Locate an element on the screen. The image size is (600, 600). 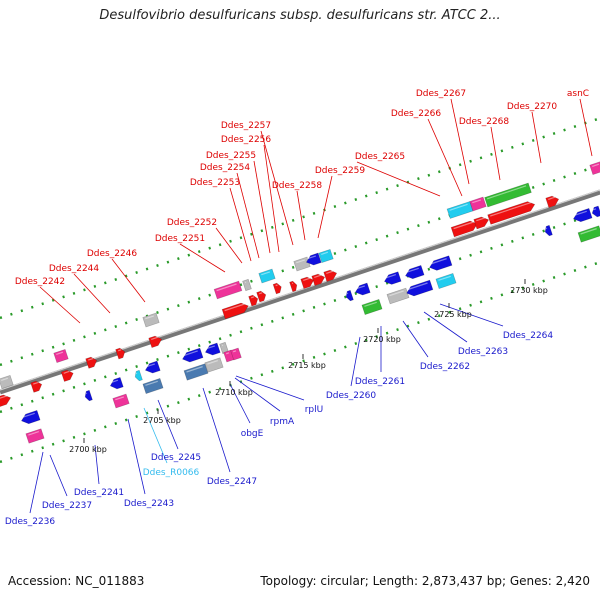
gene-label-forward: Ddes_2242 is located at coordinates (40, 282).